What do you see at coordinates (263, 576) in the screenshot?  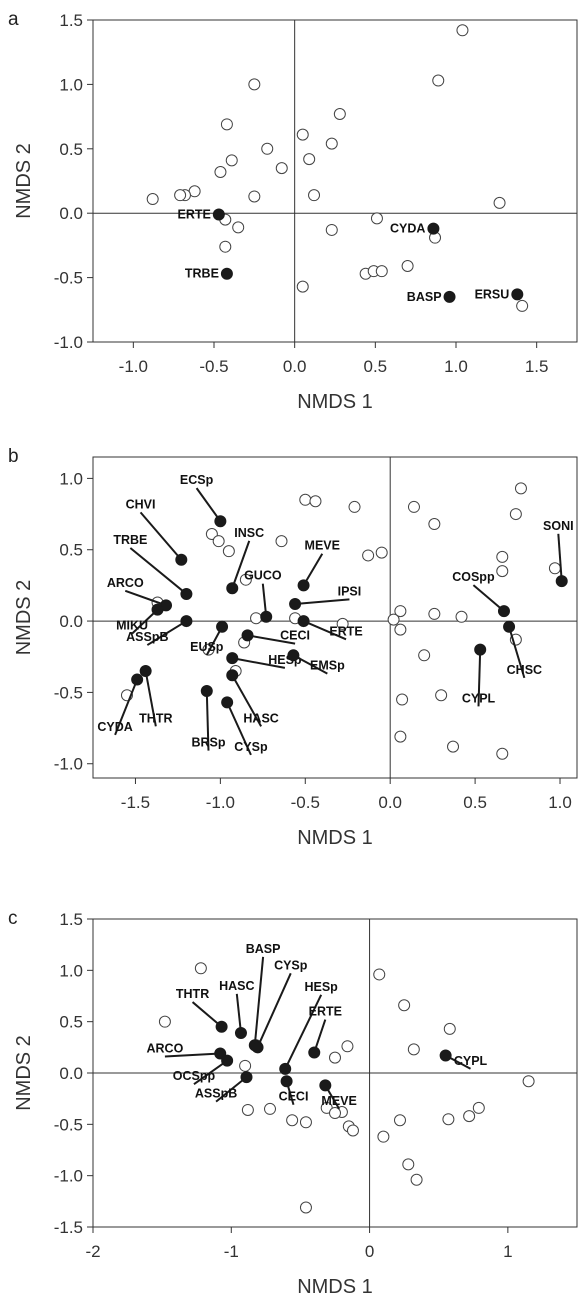 I see `species-label: GUCO` at bounding box center [263, 576].